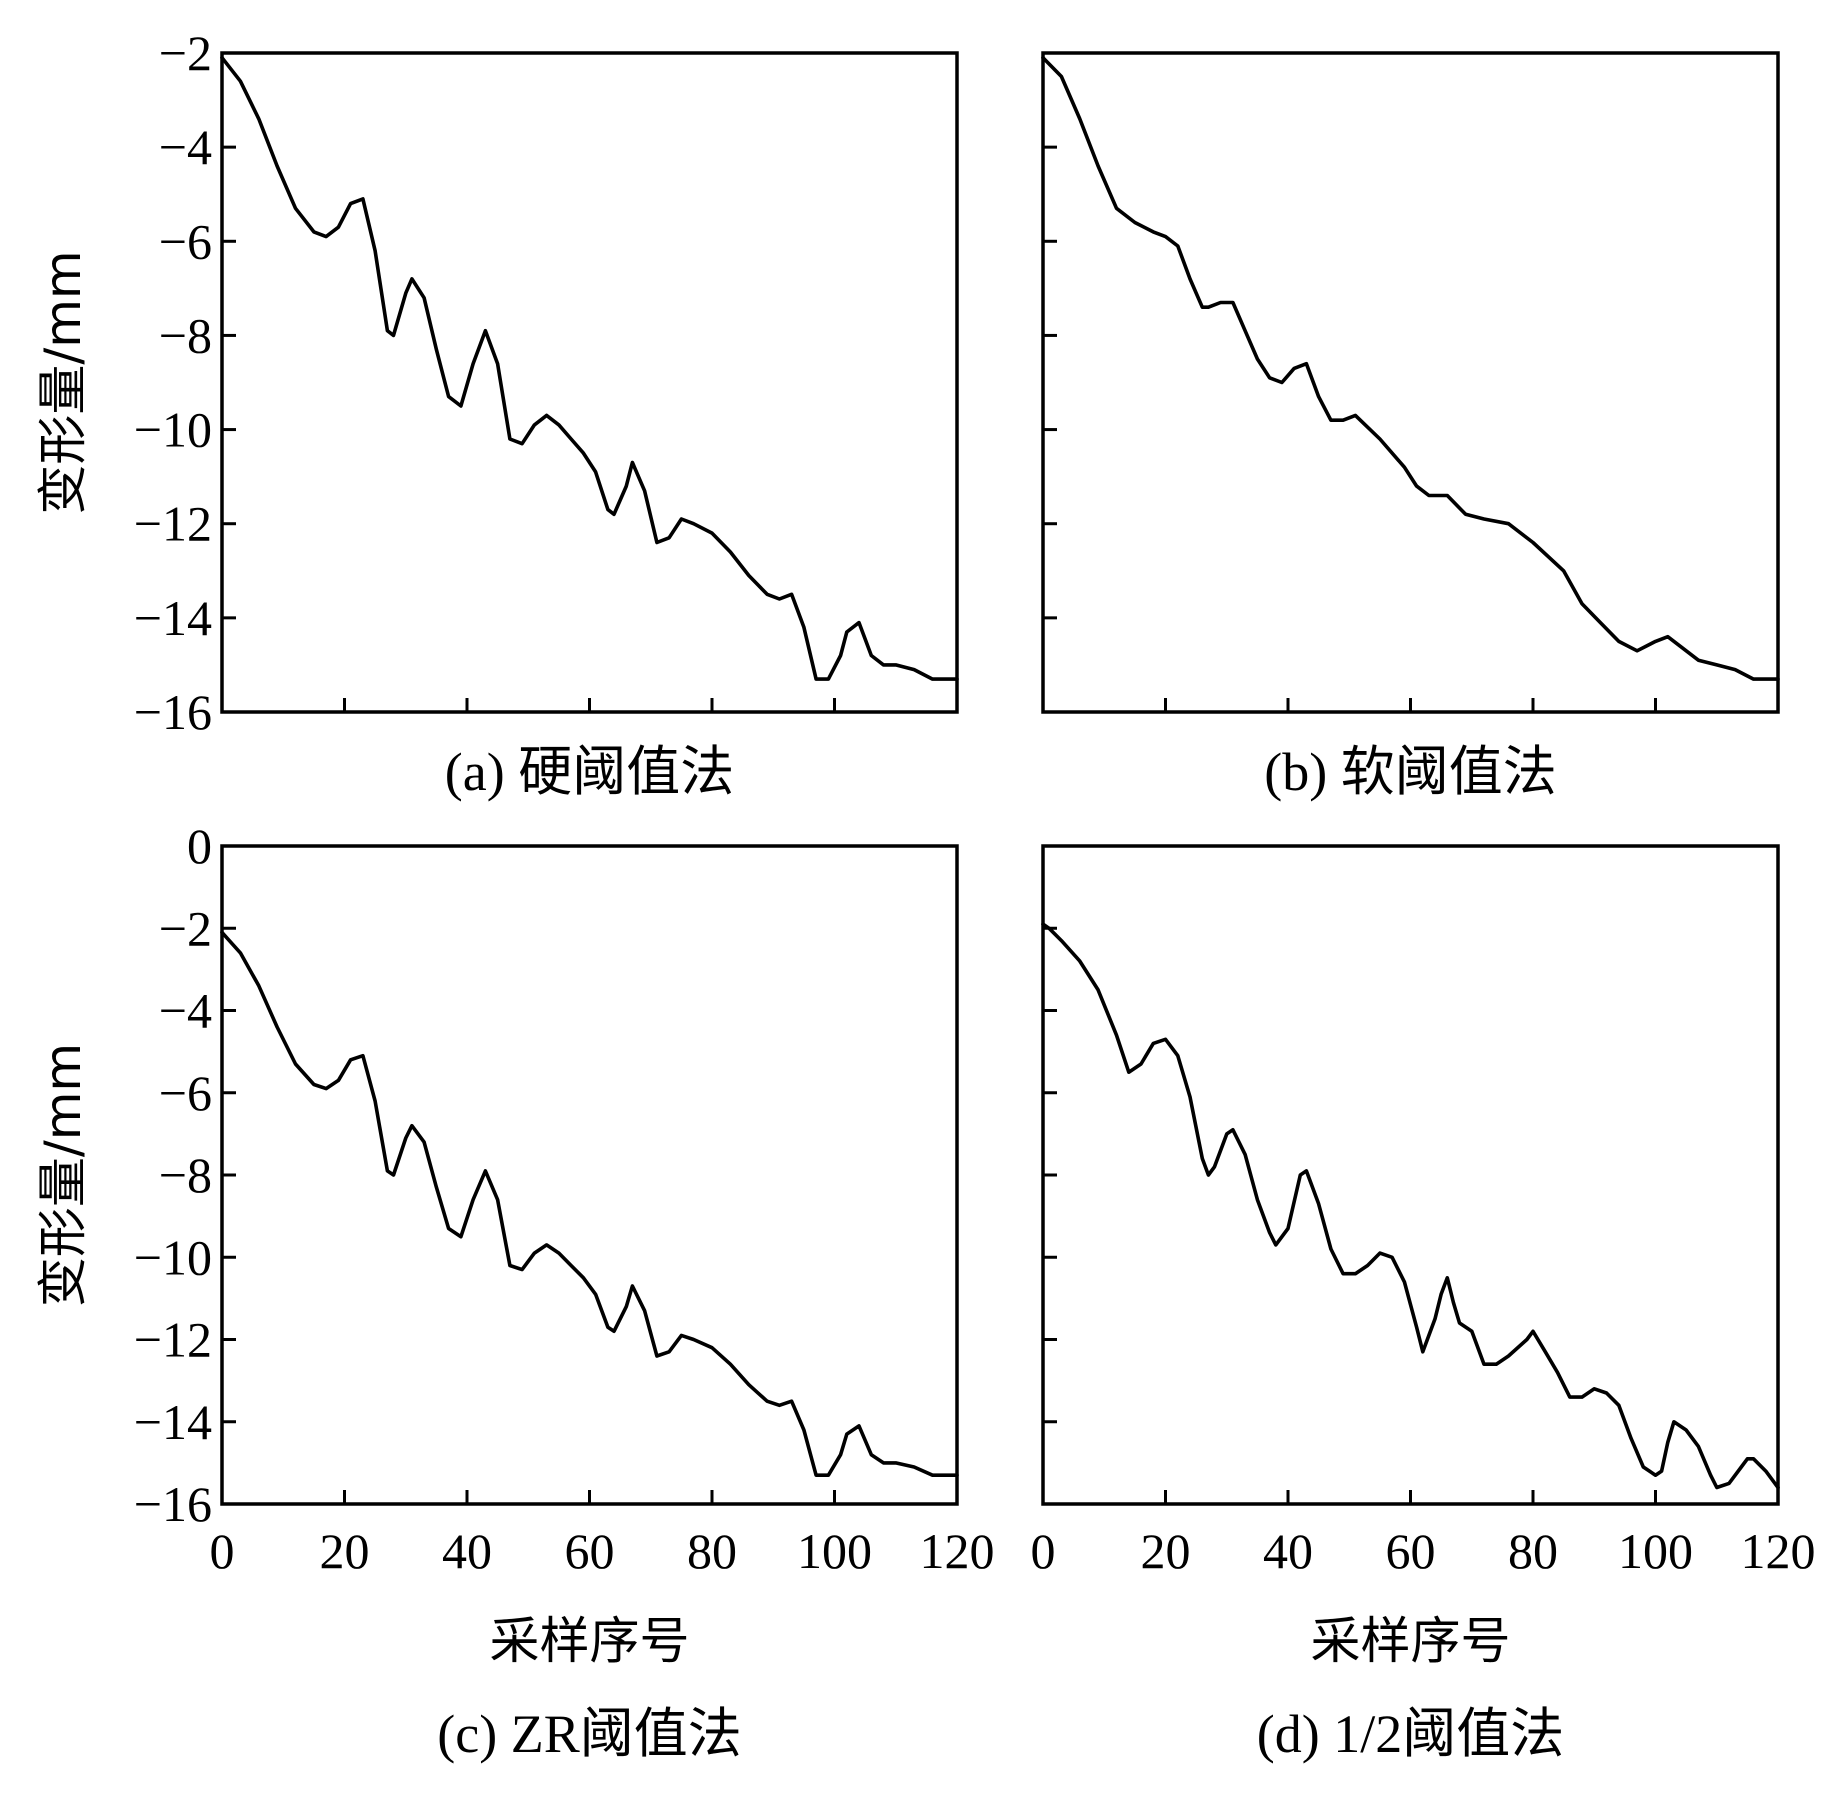 This screenshot has width=1843, height=1795. Describe the element at coordinates (589, 1734) in the screenshot. I see `panel-caption: (c) ZR阈值法` at that location.